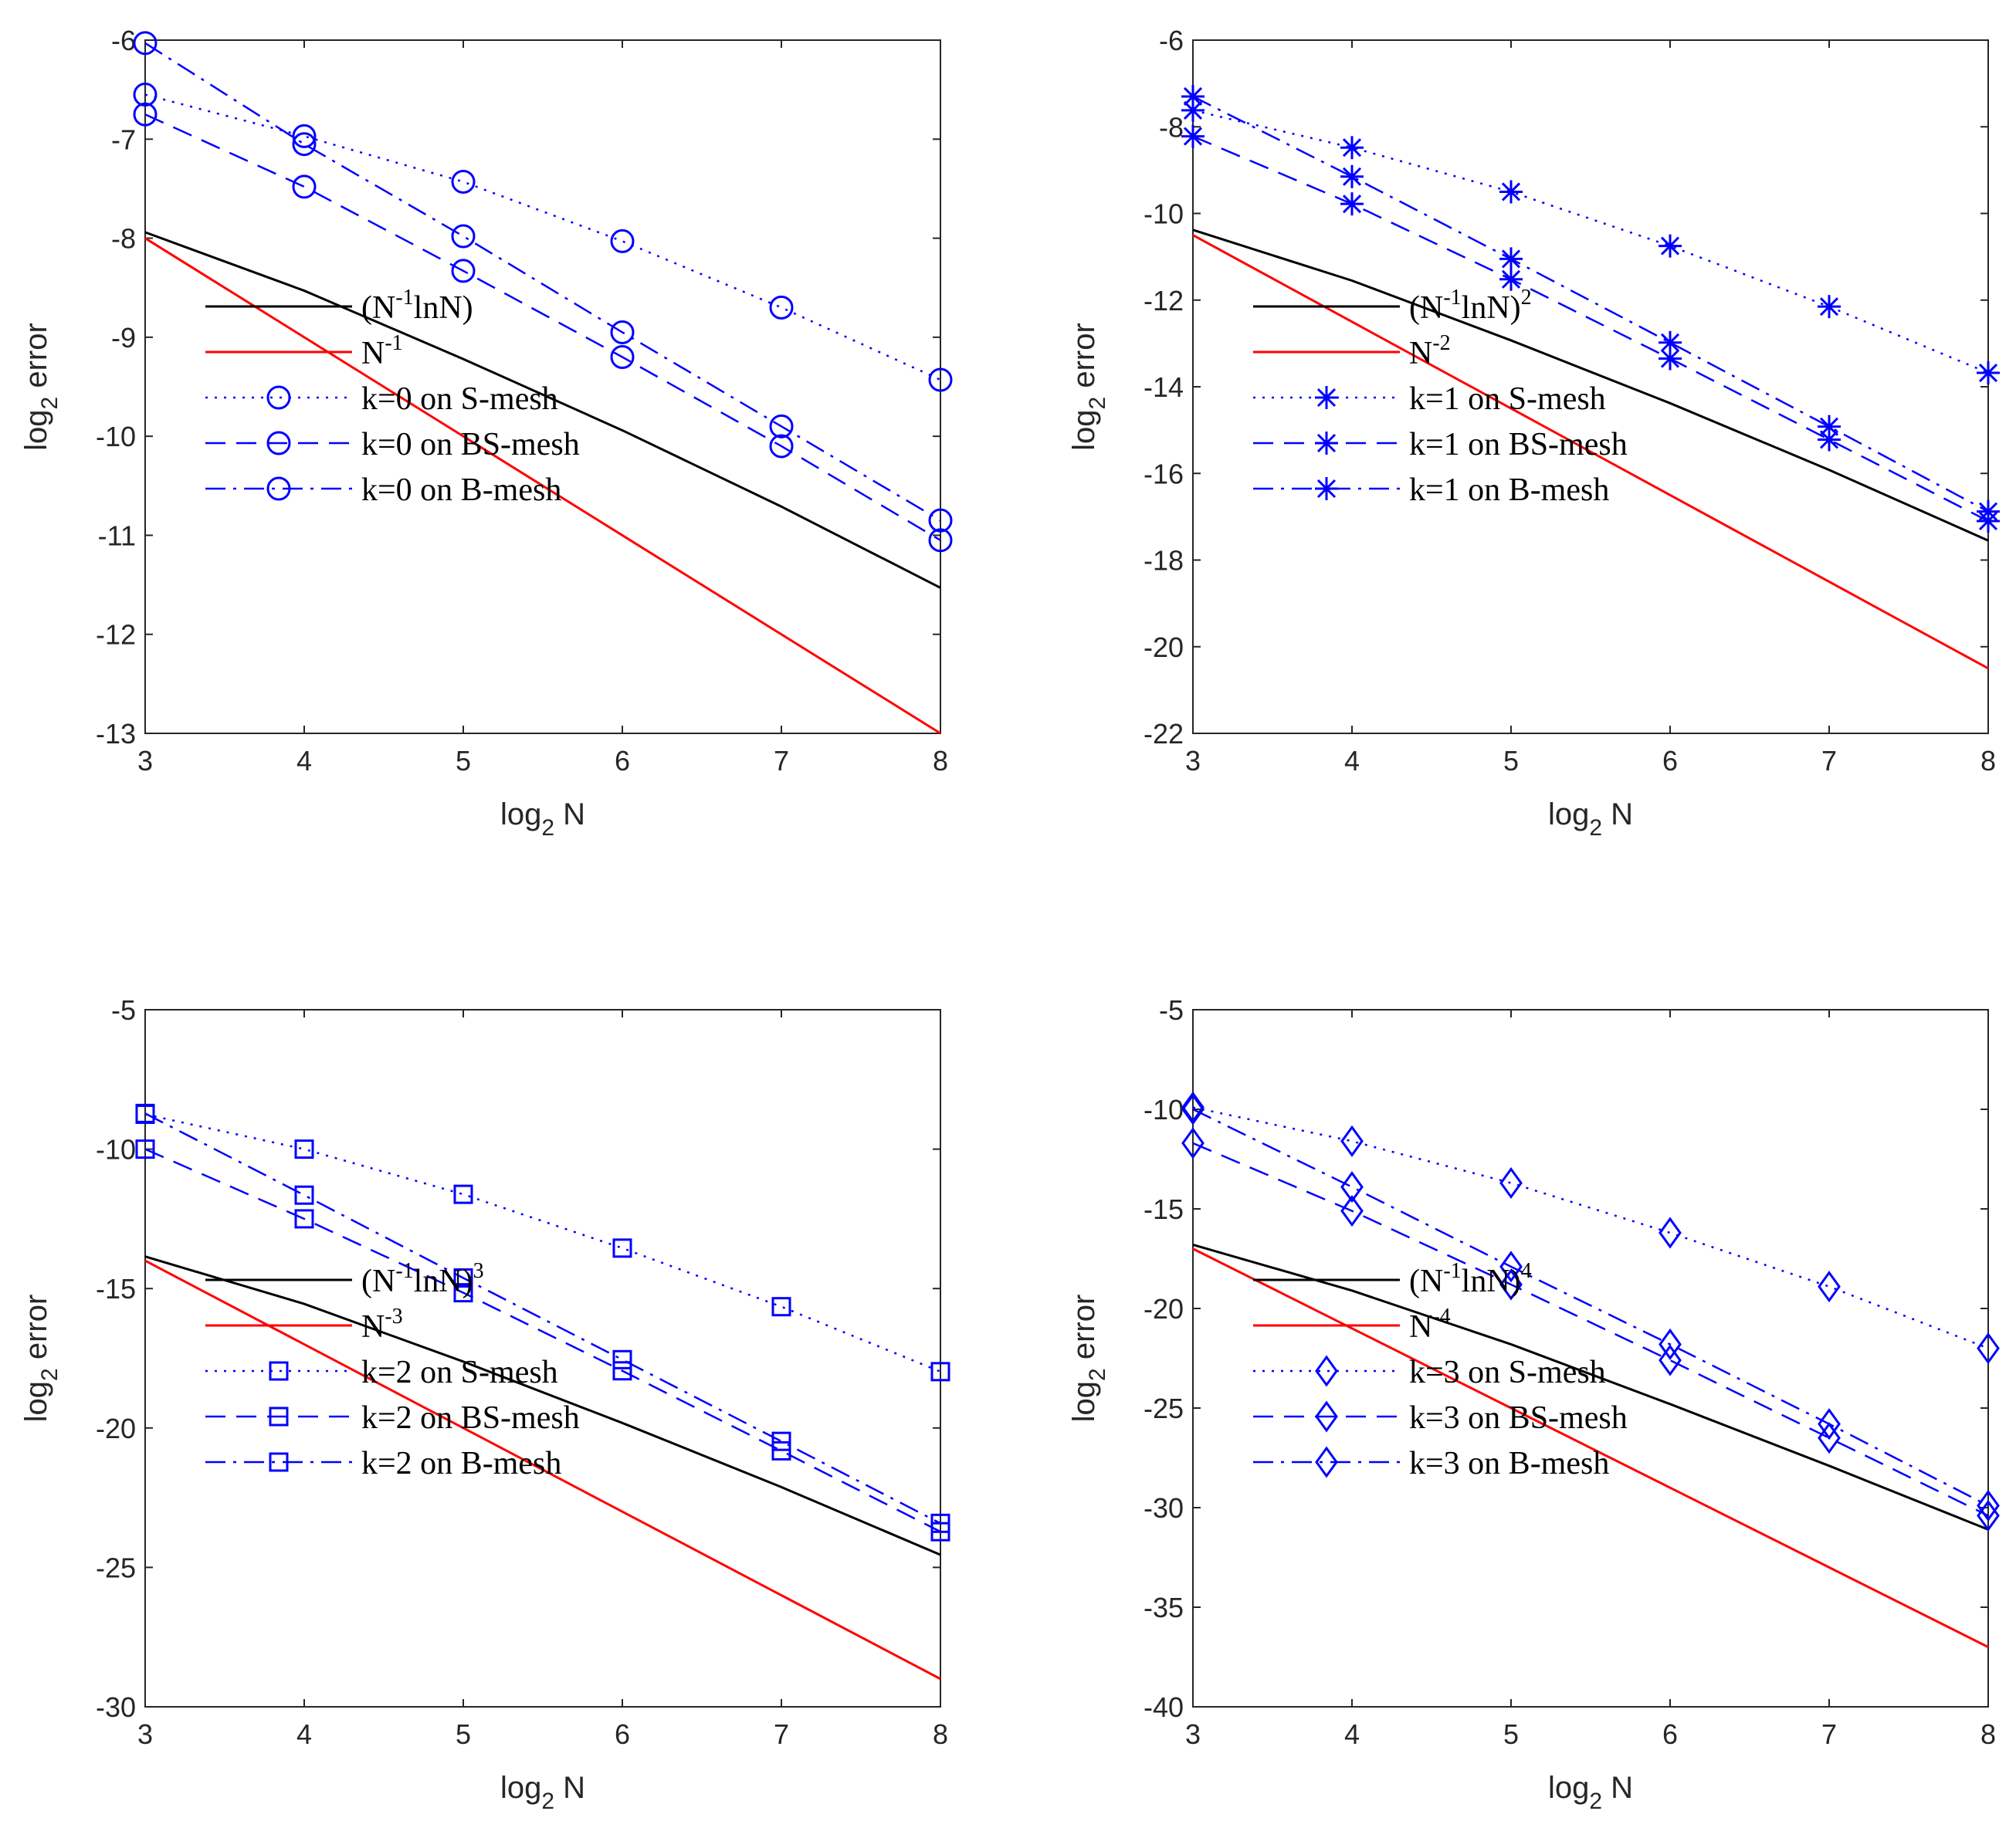 The width and height of the screenshot is (2016, 1828). What do you see at coordinates (1171, 127) in the screenshot?
I see `y-tick-label: -8` at bounding box center [1171, 127].